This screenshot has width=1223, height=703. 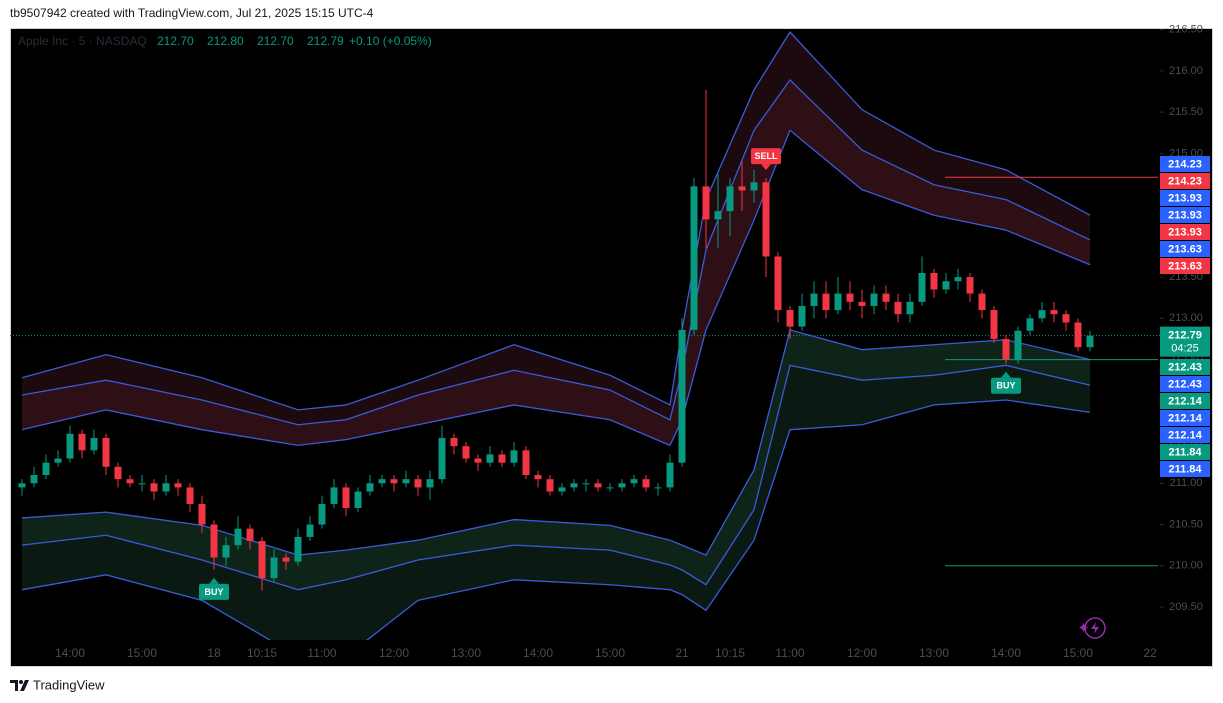 I want to click on signal-label: SELL, so click(x=766, y=156).